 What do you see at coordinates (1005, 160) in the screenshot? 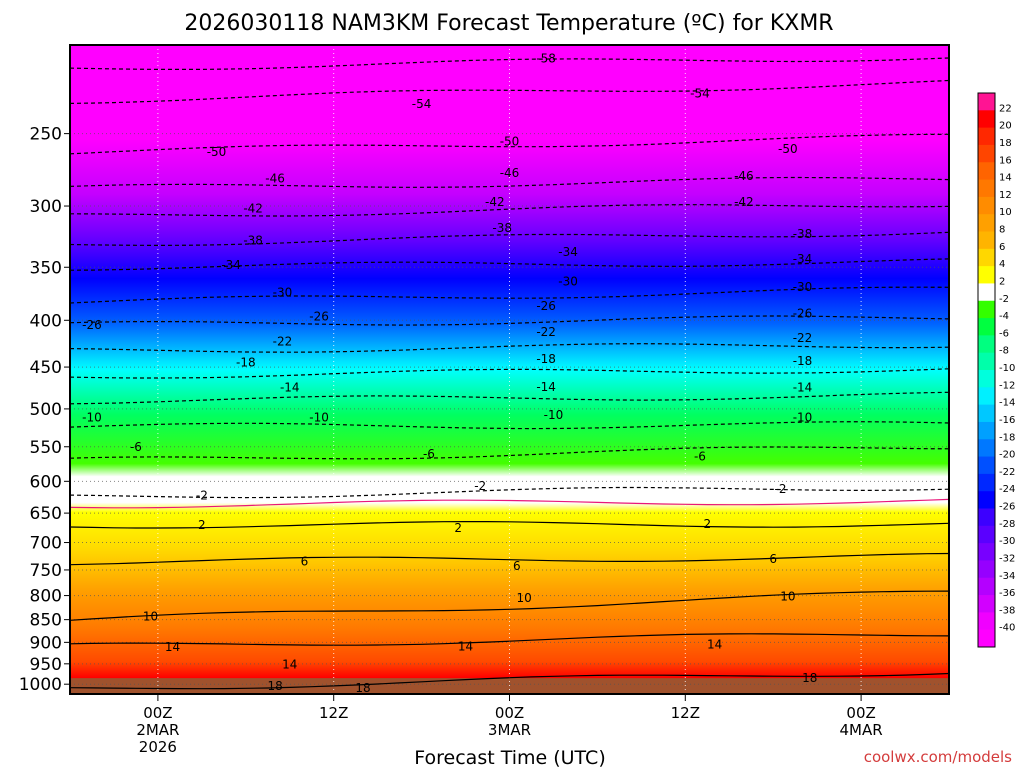
I see `colorbar-label: 16` at bounding box center [1005, 160].